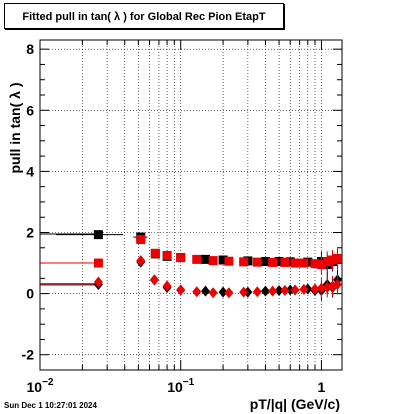  I want to click on y-tick-label: 8, so click(30, 49).